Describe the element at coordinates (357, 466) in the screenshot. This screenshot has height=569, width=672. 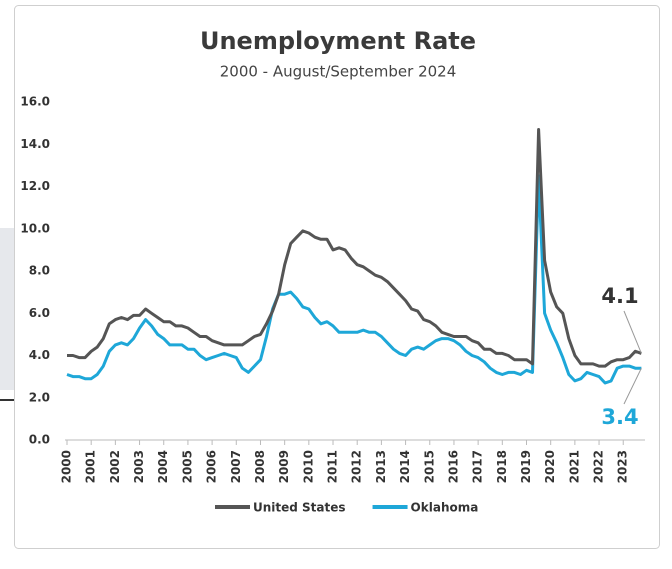
I see `x-tick-label: 2012` at that location.